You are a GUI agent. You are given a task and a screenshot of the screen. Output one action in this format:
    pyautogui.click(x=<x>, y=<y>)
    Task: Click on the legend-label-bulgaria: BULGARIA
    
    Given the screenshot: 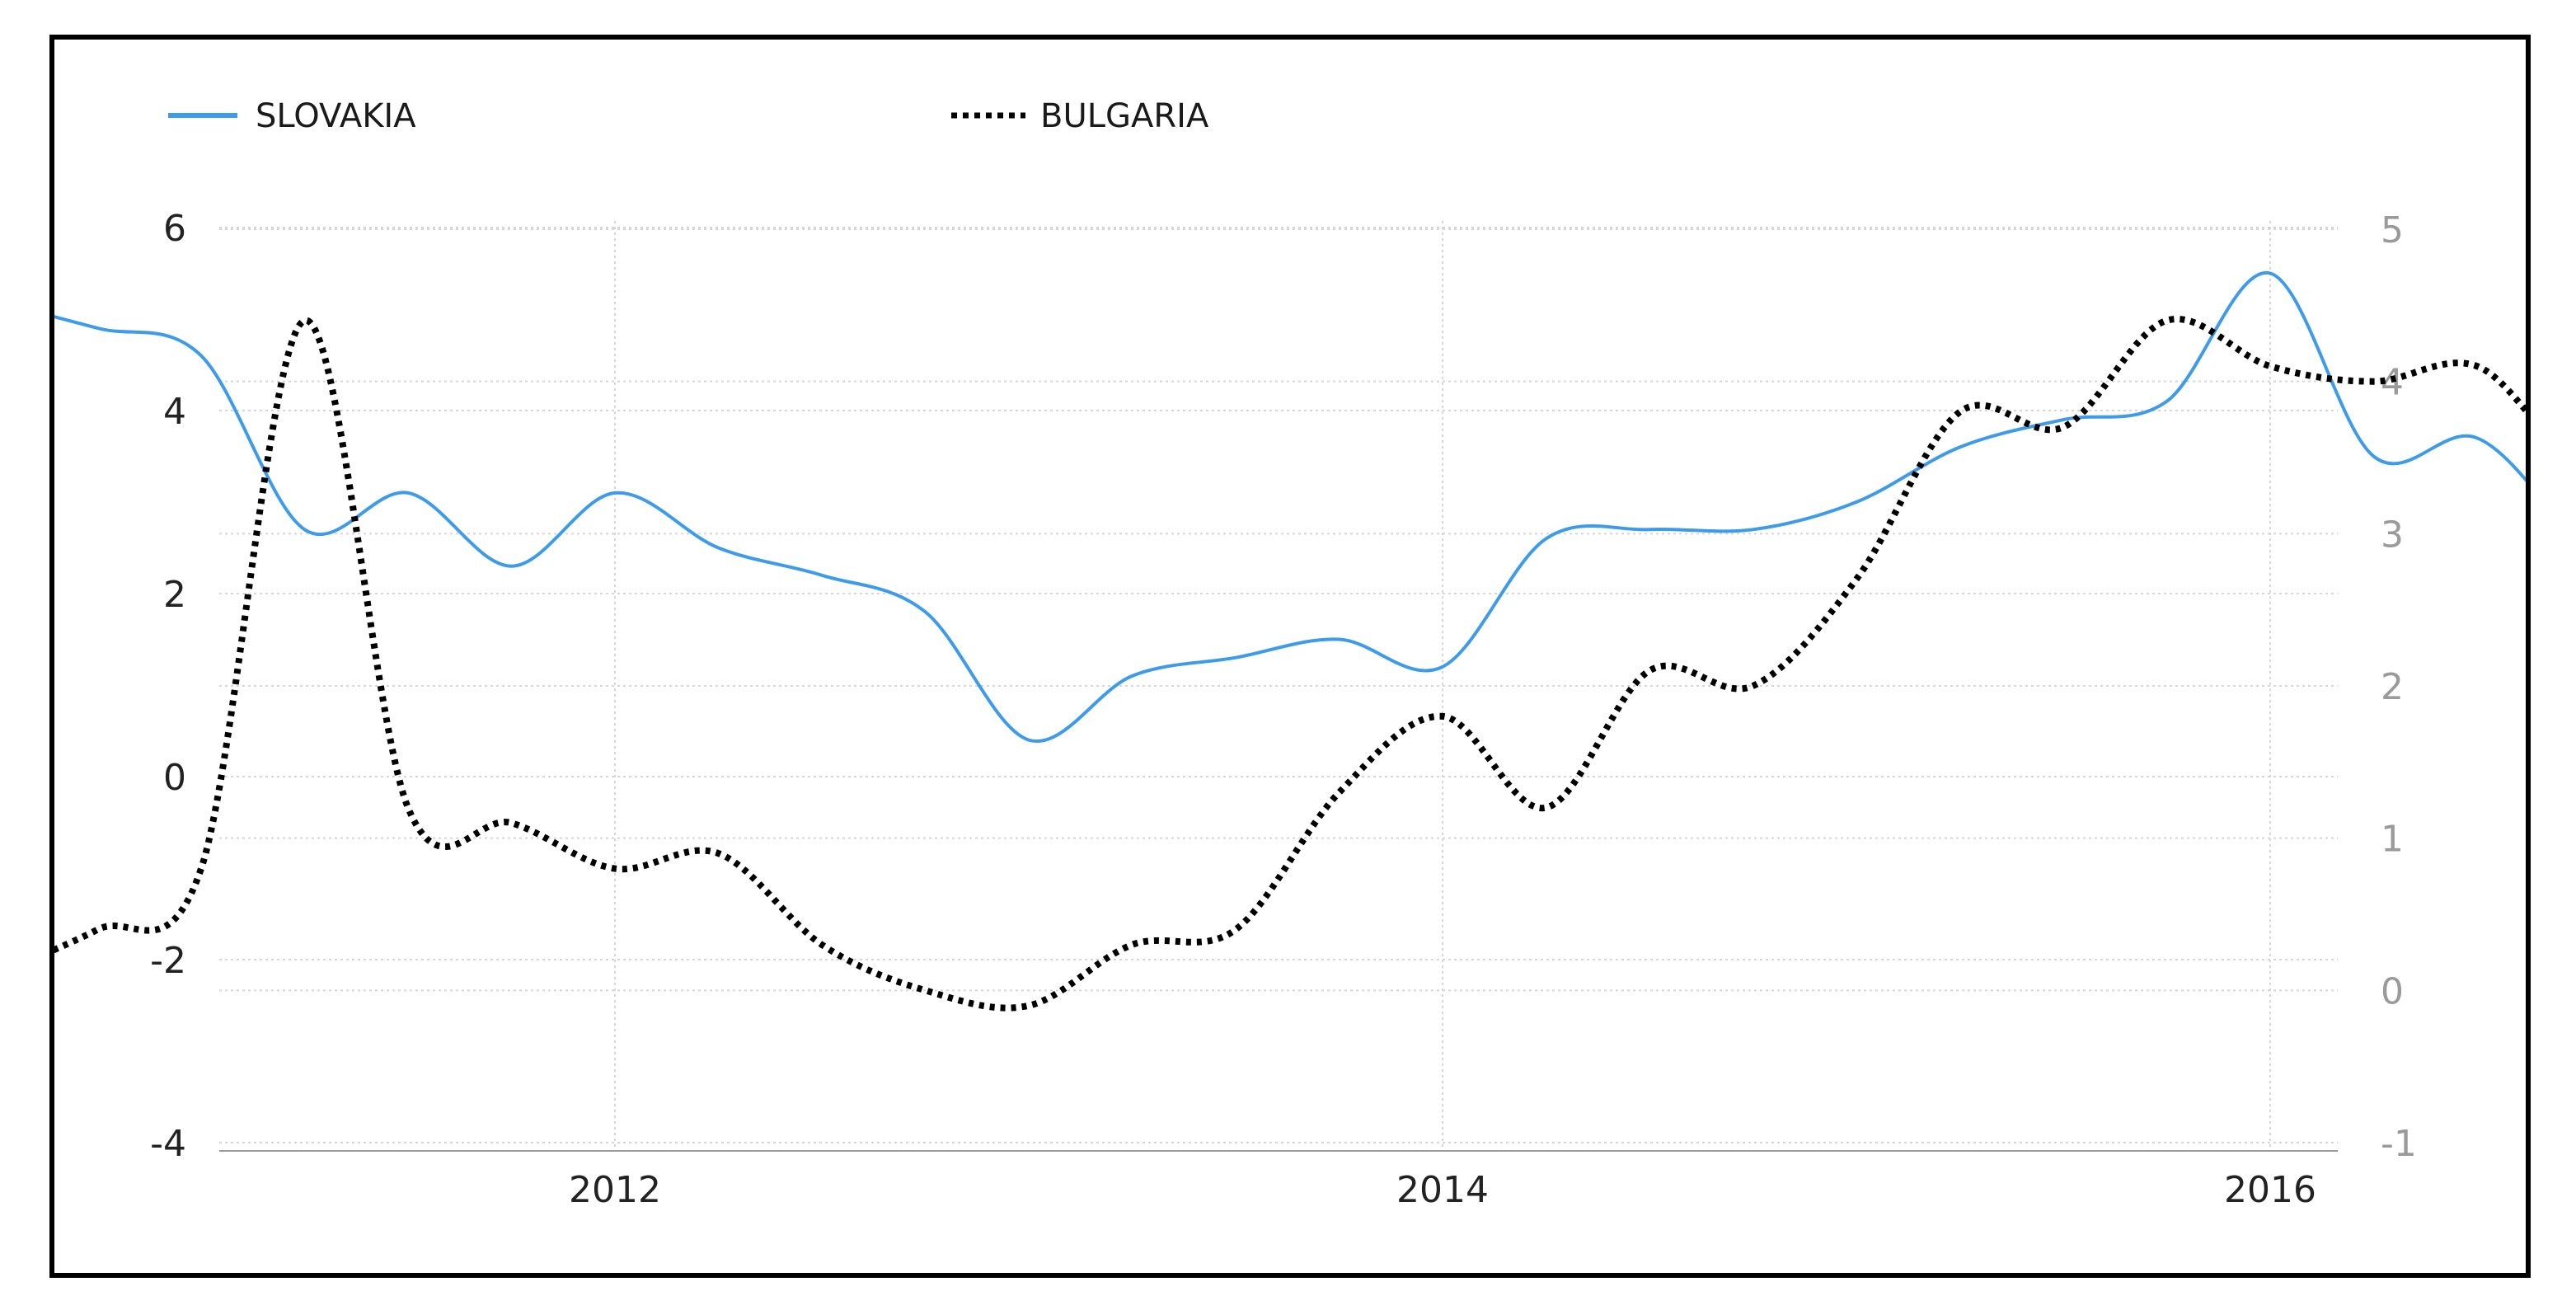 What is the action you would take?
    pyautogui.click(x=1124, y=116)
    